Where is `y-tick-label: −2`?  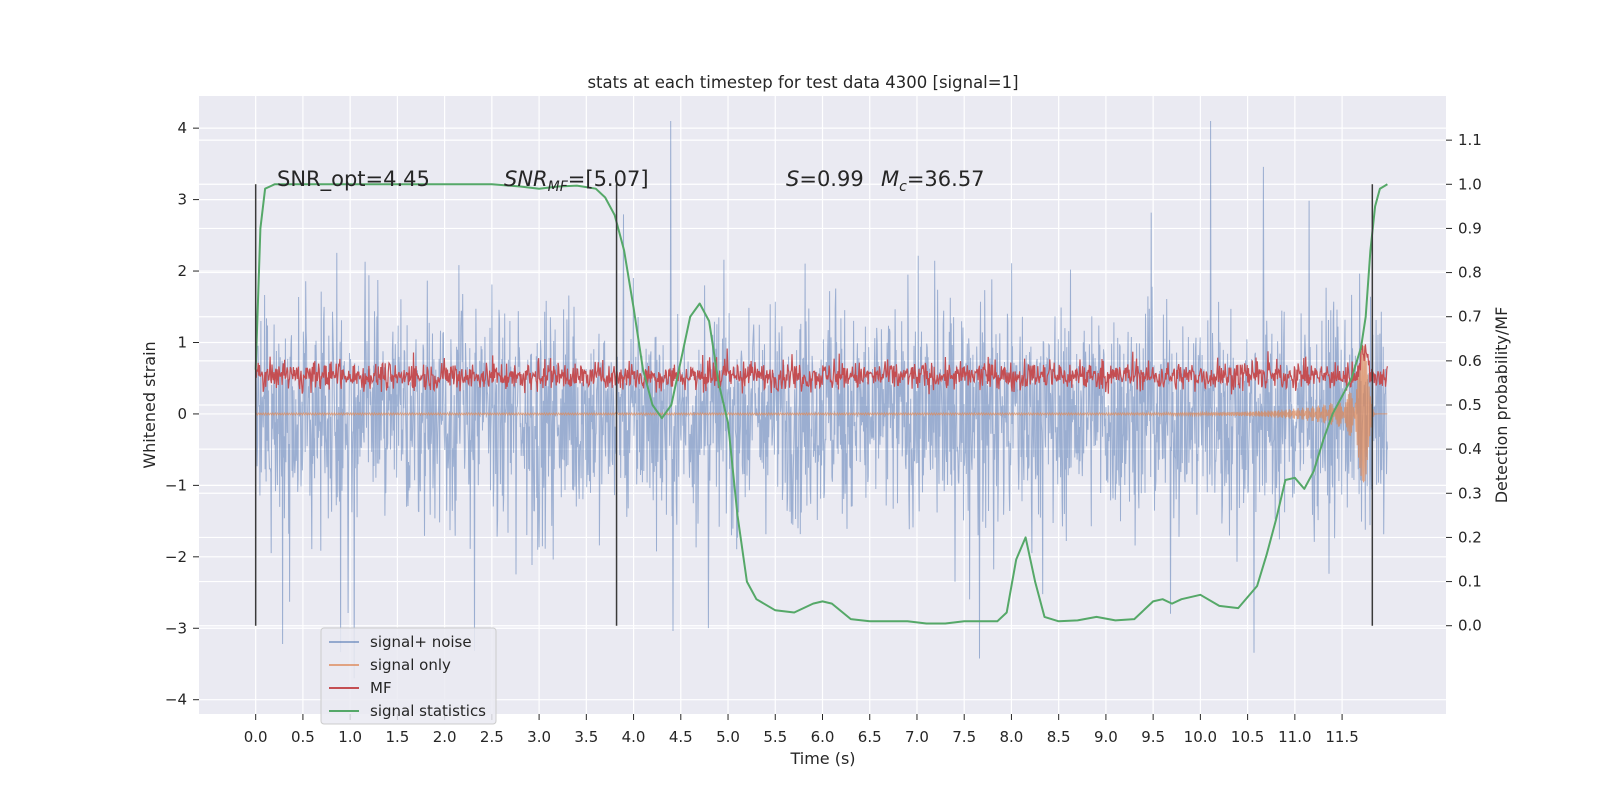 y-tick-label: −2 is located at coordinates (176, 557).